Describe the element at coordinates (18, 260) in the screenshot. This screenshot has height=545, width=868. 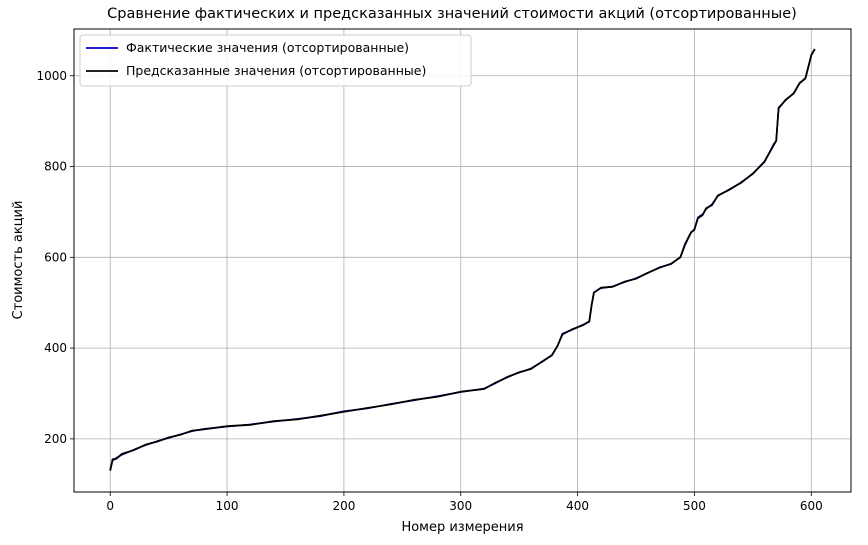
I see `y-axis-label: Стоимость акций` at that location.